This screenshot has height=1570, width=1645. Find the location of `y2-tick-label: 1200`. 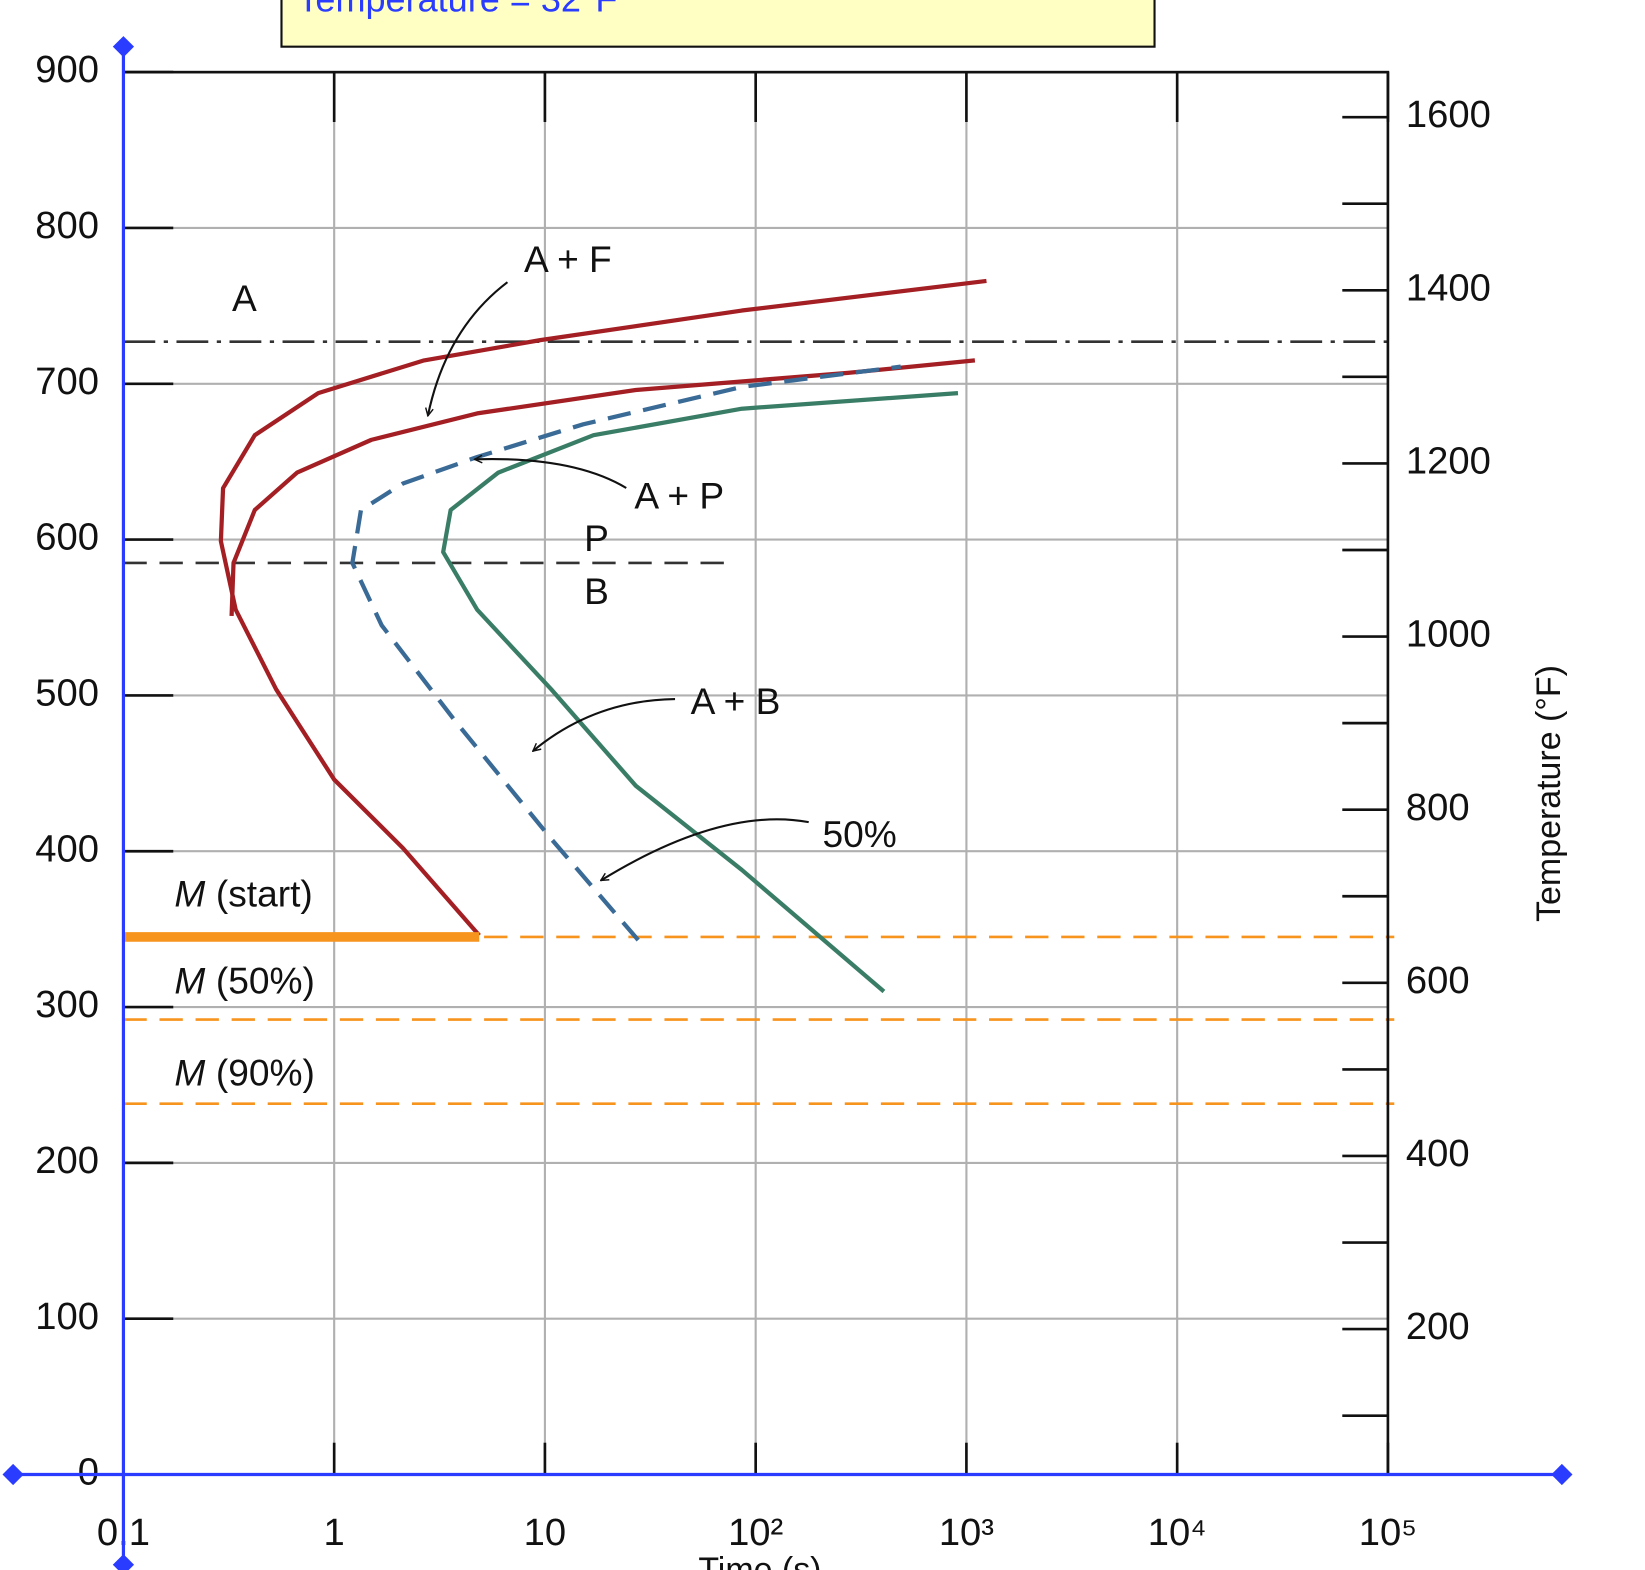

y2-tick-label: 1200 is located at coordinates (1448, 460).